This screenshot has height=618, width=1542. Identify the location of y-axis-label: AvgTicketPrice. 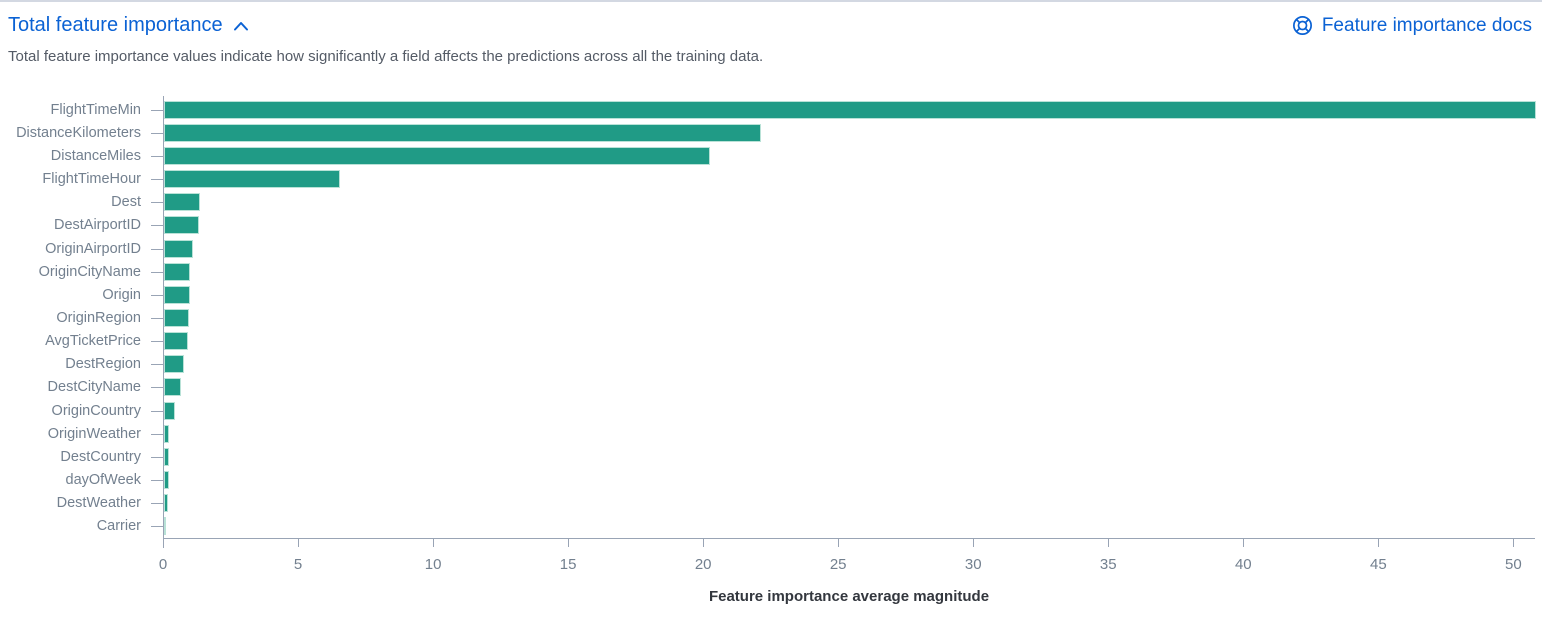
(93, 341).